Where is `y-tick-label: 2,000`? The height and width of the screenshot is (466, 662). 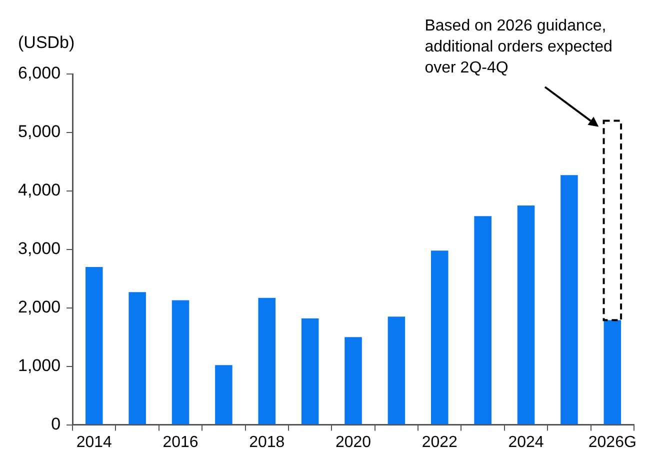
y-tick-label: 2,000 is located at coordinates (39, 307).